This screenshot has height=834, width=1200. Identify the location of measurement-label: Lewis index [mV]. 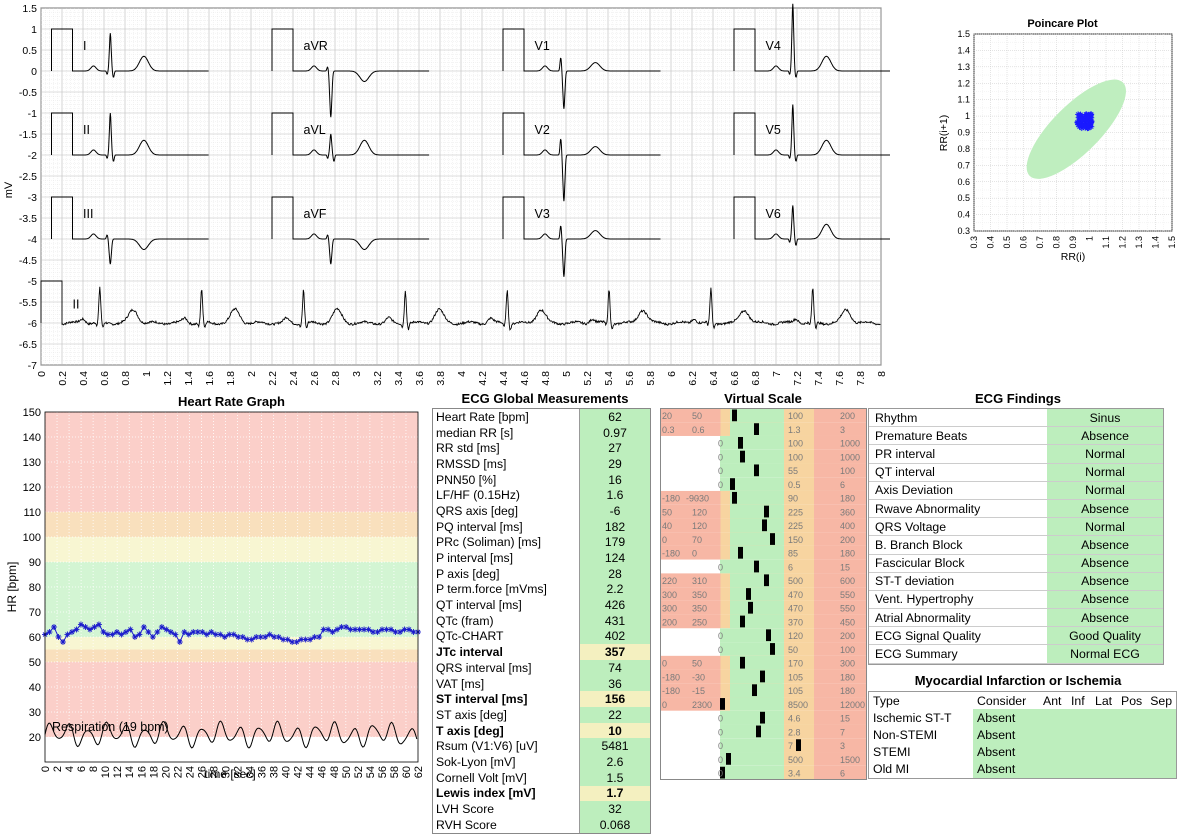
(486, 793).